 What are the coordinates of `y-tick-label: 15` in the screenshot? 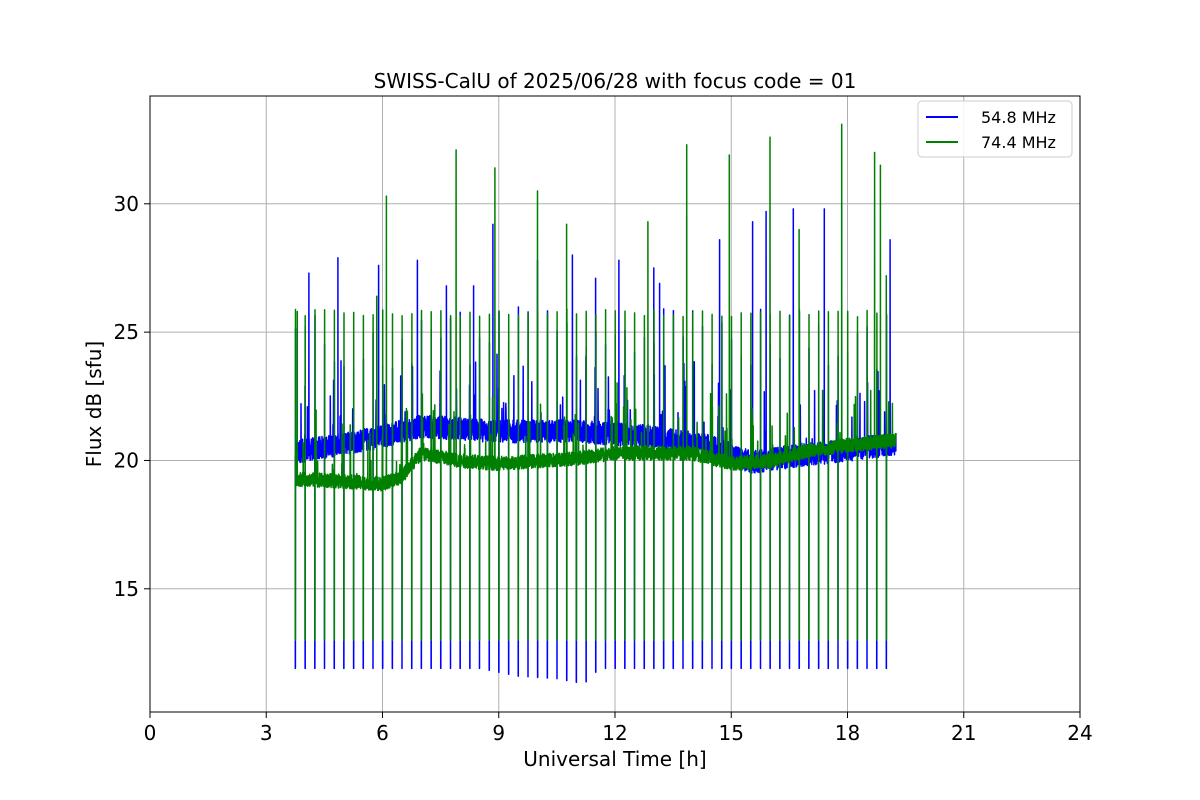 It's located at (126, 589).